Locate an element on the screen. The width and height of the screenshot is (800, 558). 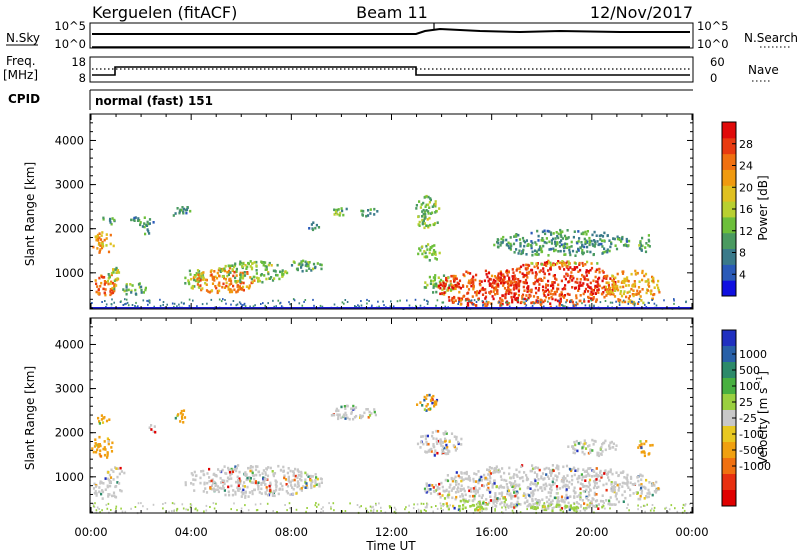
time-axis-label: Time UT is located at coordinates (390, 546).